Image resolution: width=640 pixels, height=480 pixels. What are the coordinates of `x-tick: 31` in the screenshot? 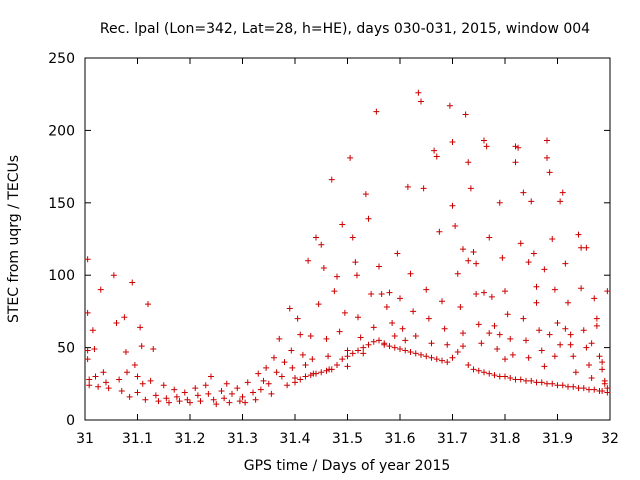 It's located at (85, 252).